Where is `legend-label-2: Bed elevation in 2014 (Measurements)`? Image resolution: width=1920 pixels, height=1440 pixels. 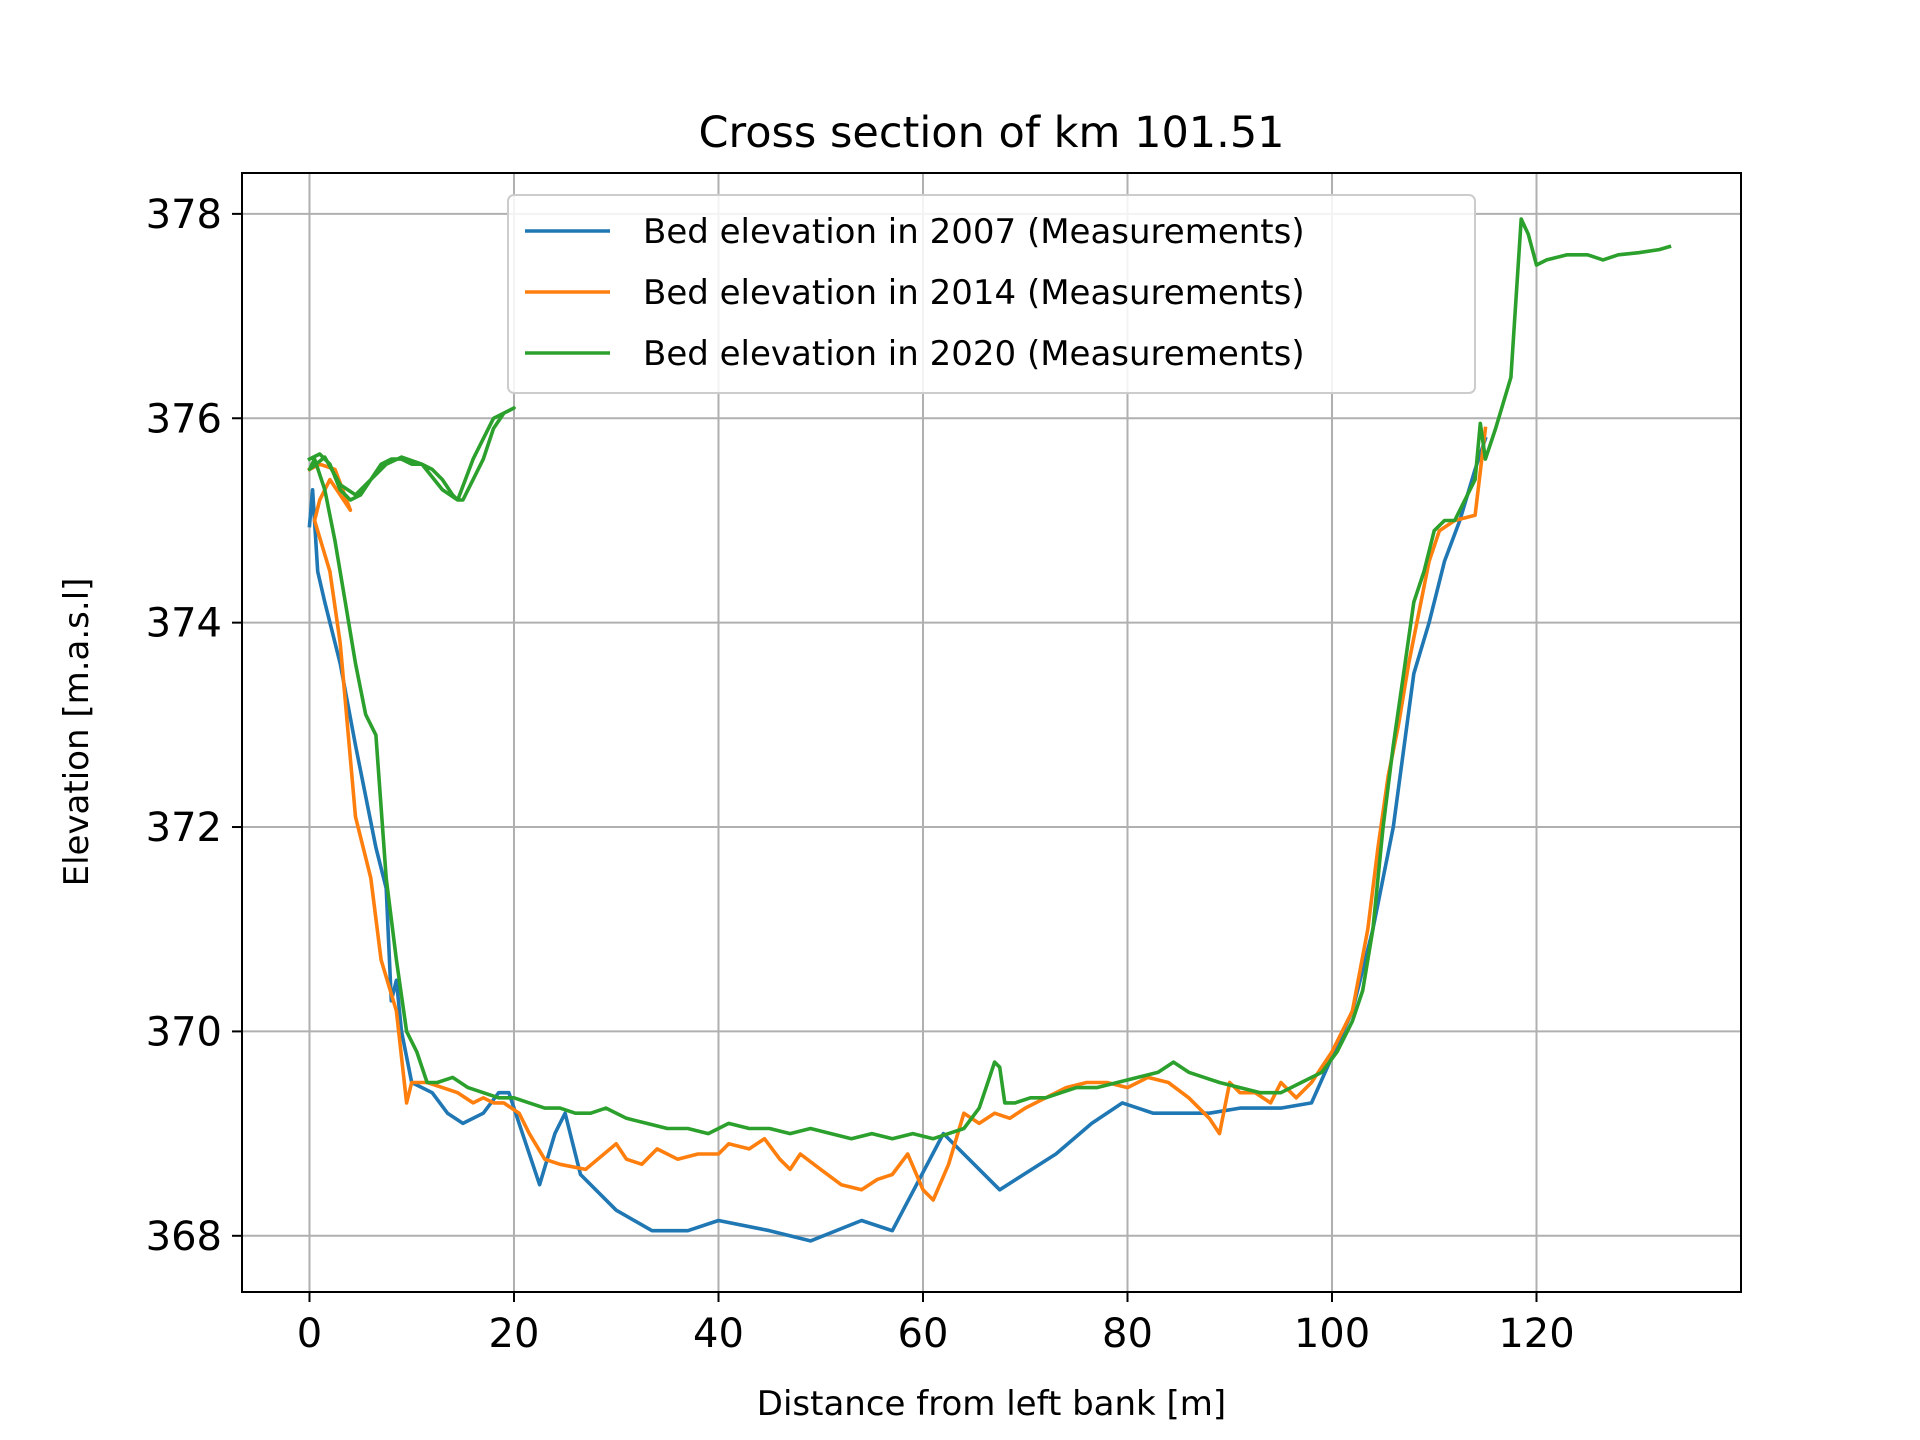 legend-label-2: Bed elevation in 2014 (Measurements) is located at coordinates (974, 293).